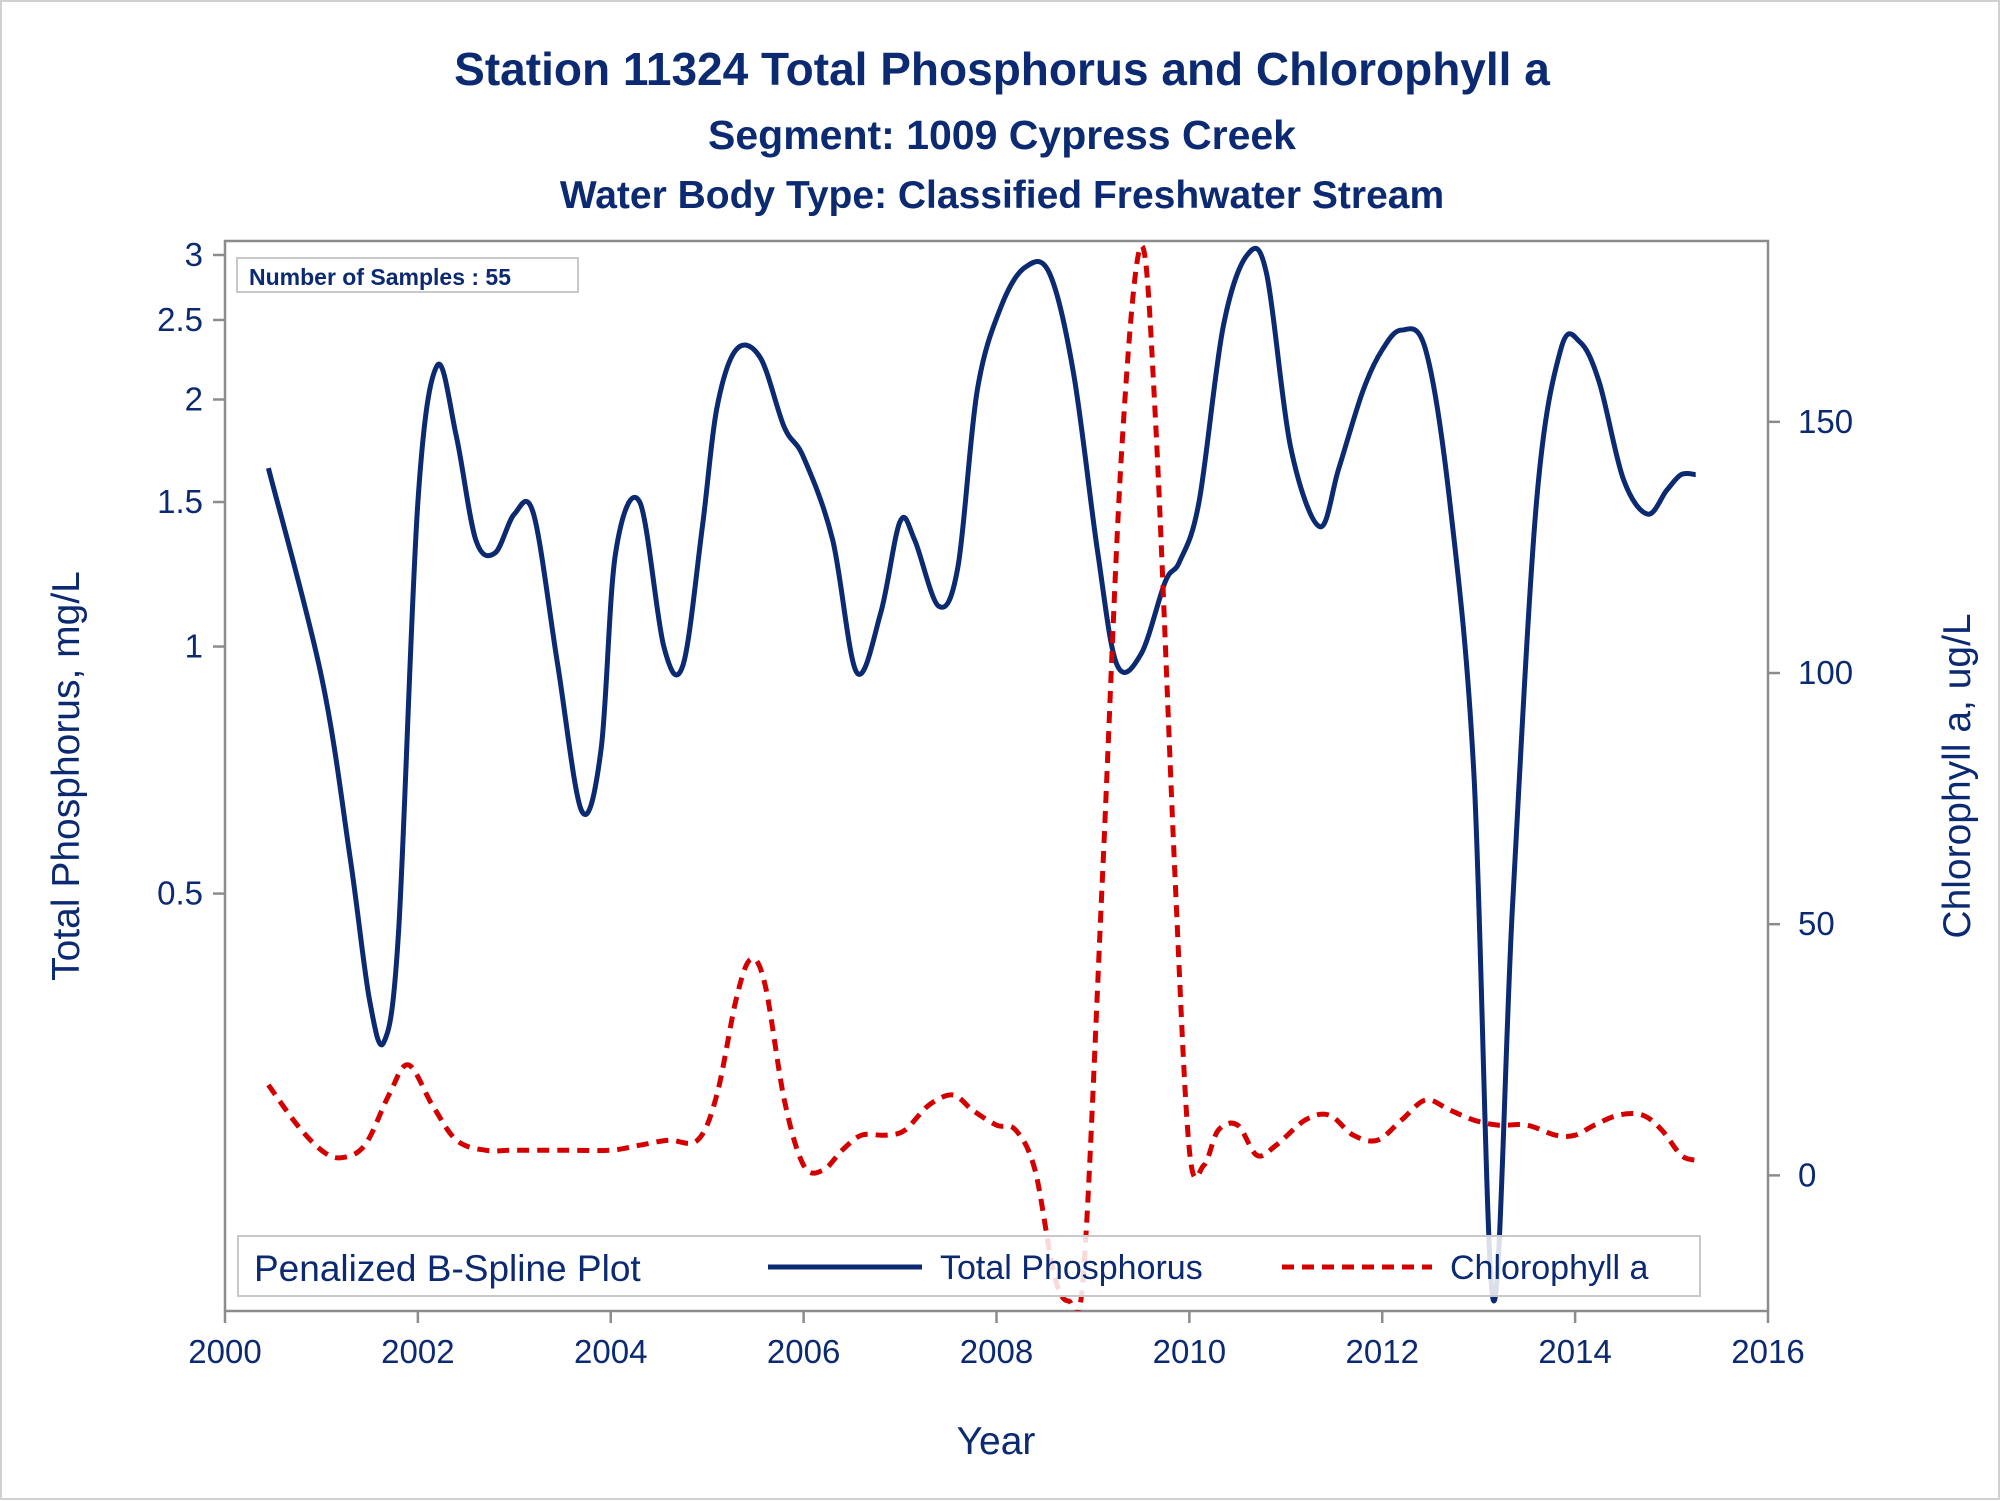  Describe the element at coordinates (610, 1351) in the screenshot. I see `x-tick-label: 2004` at that location.